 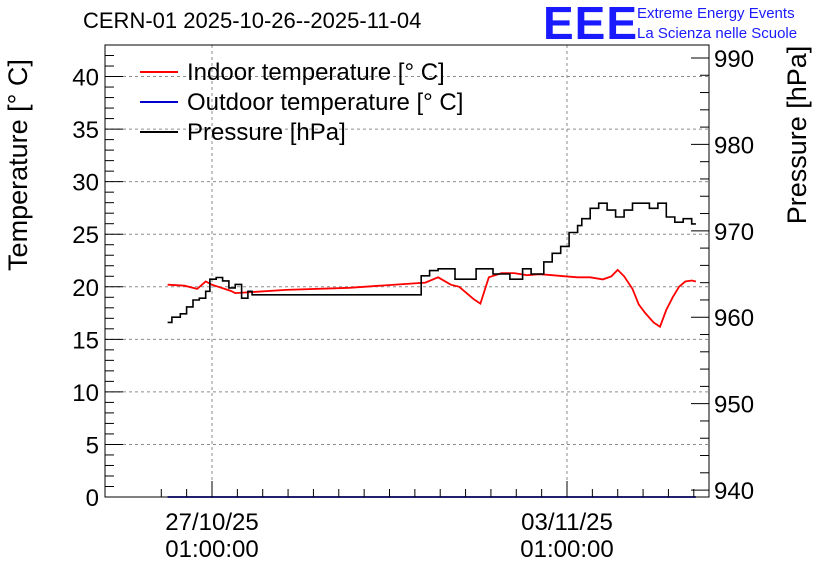 What do you see at coordinates (734, 318) in the screenshot?
I see `y2-tick-label: 960` at bounding box center [734, 318].